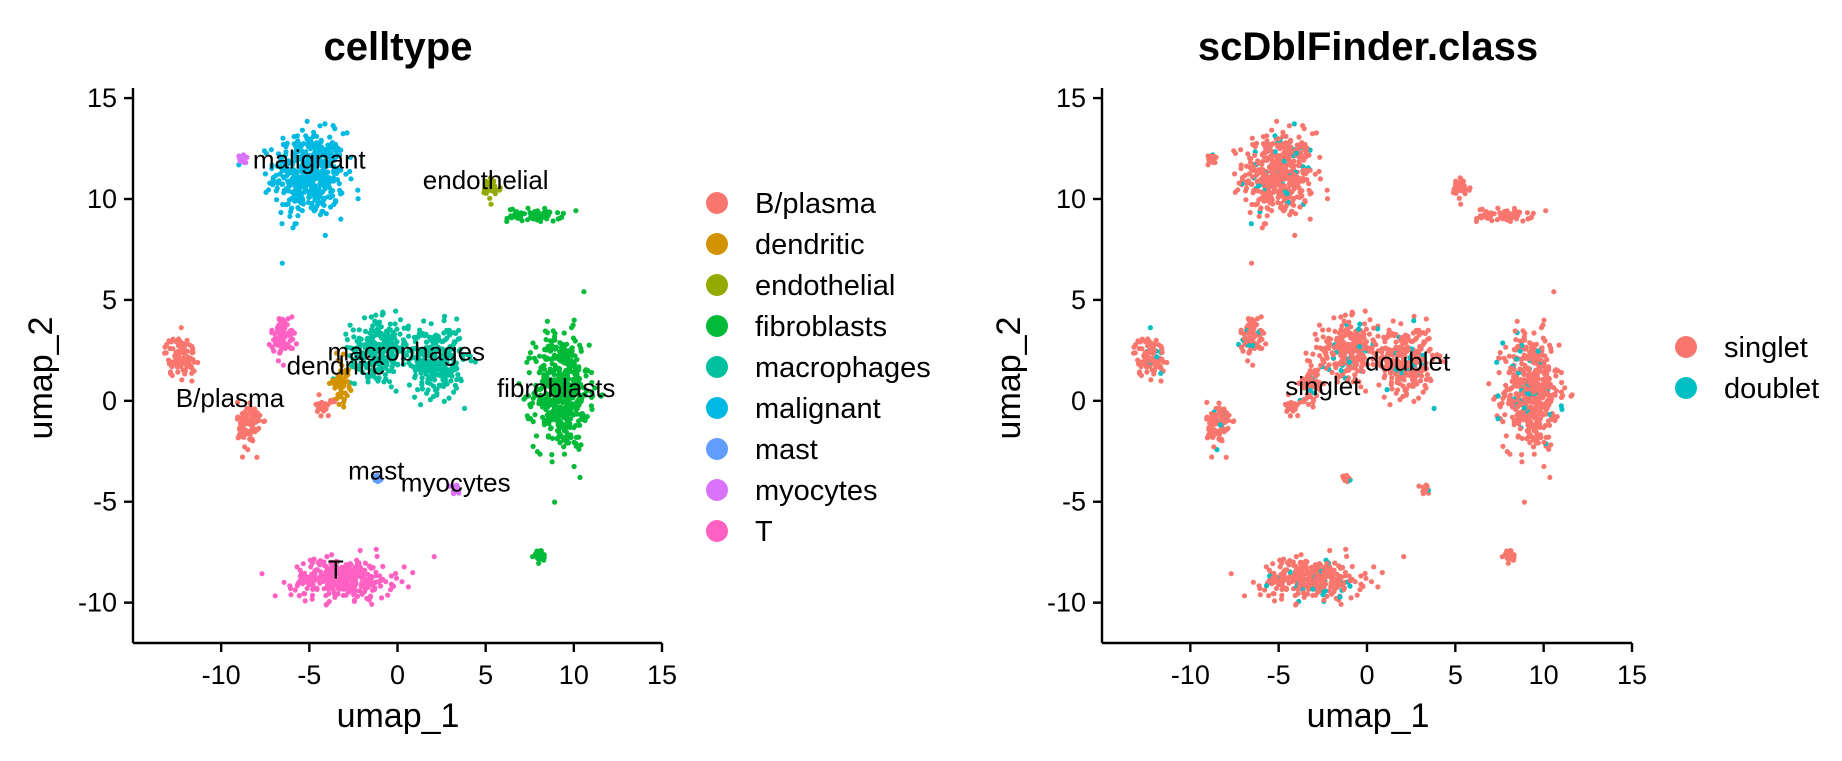  I want to click on legend-swatch, so click(717, 490).